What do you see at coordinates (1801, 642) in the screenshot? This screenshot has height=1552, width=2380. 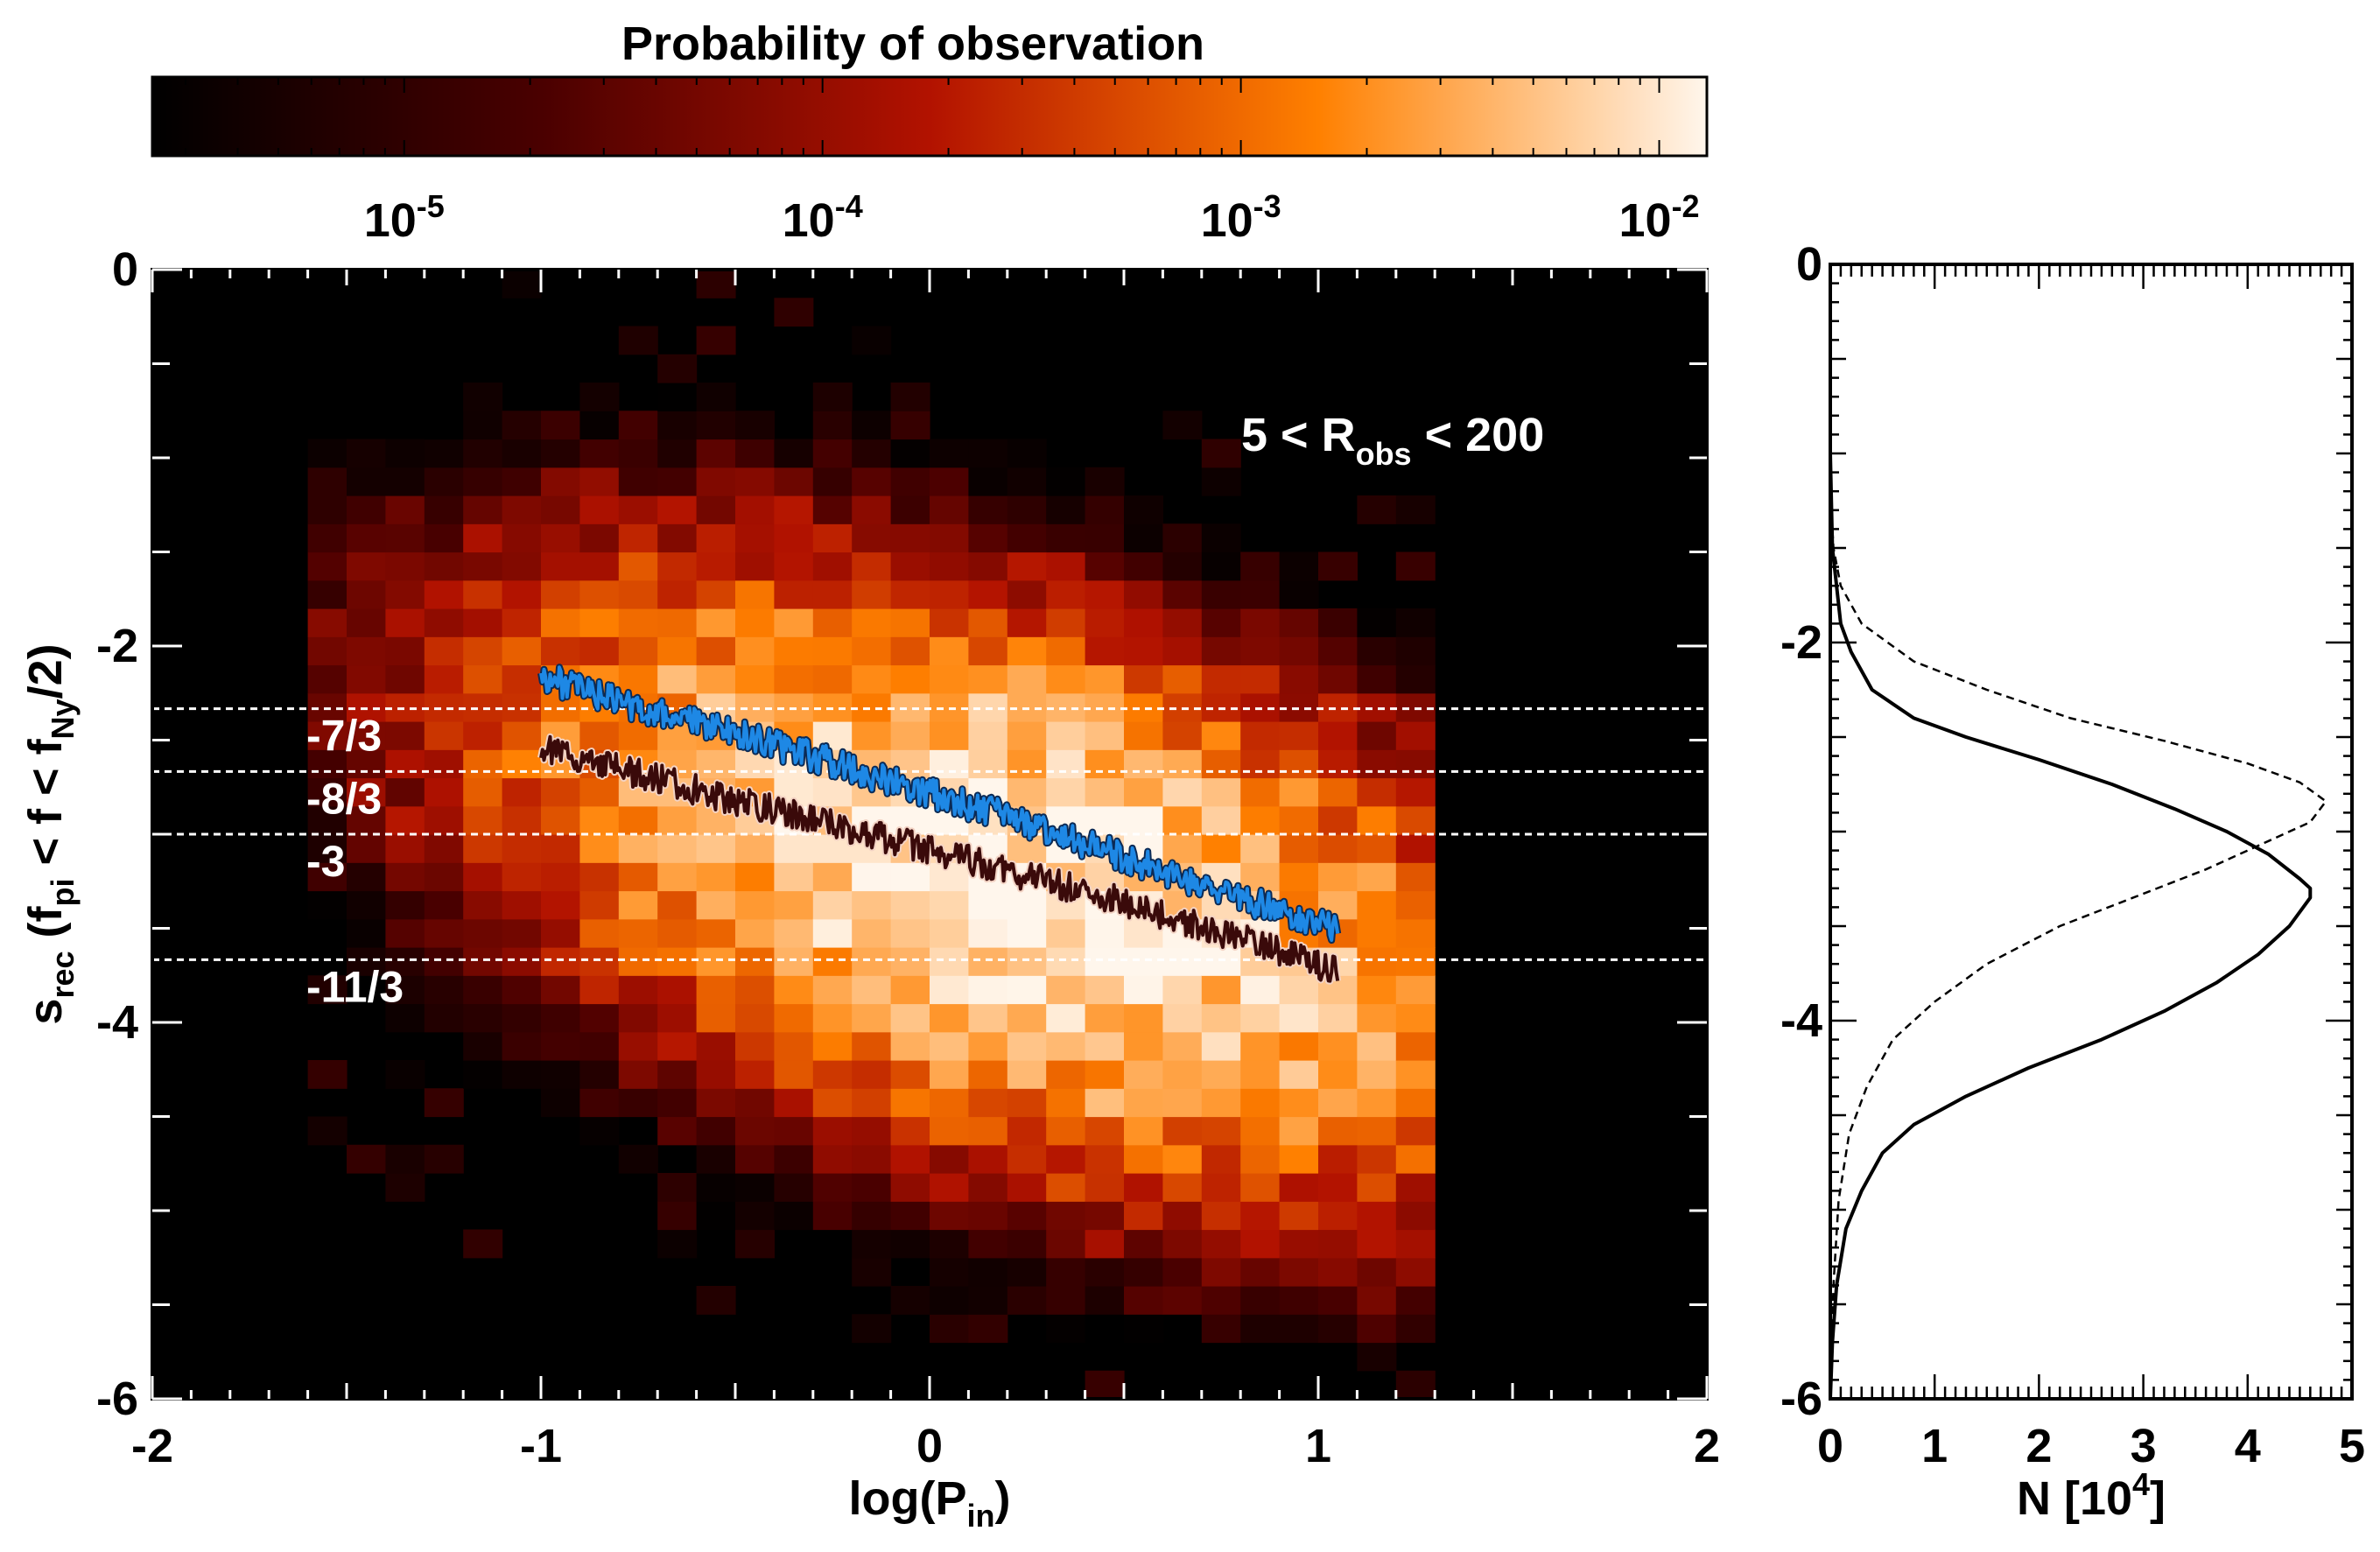 I see `side-y-tick-label: -2` at bounding box center [1801, 642].